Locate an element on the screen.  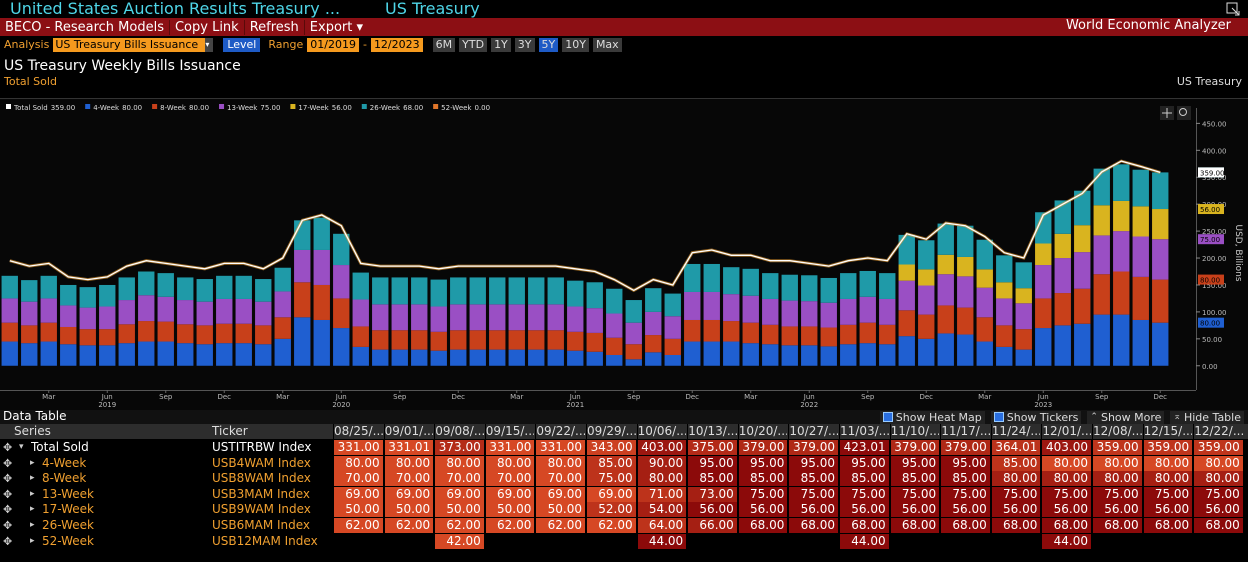
mode-button: Level is located at coordinates (242, 44).